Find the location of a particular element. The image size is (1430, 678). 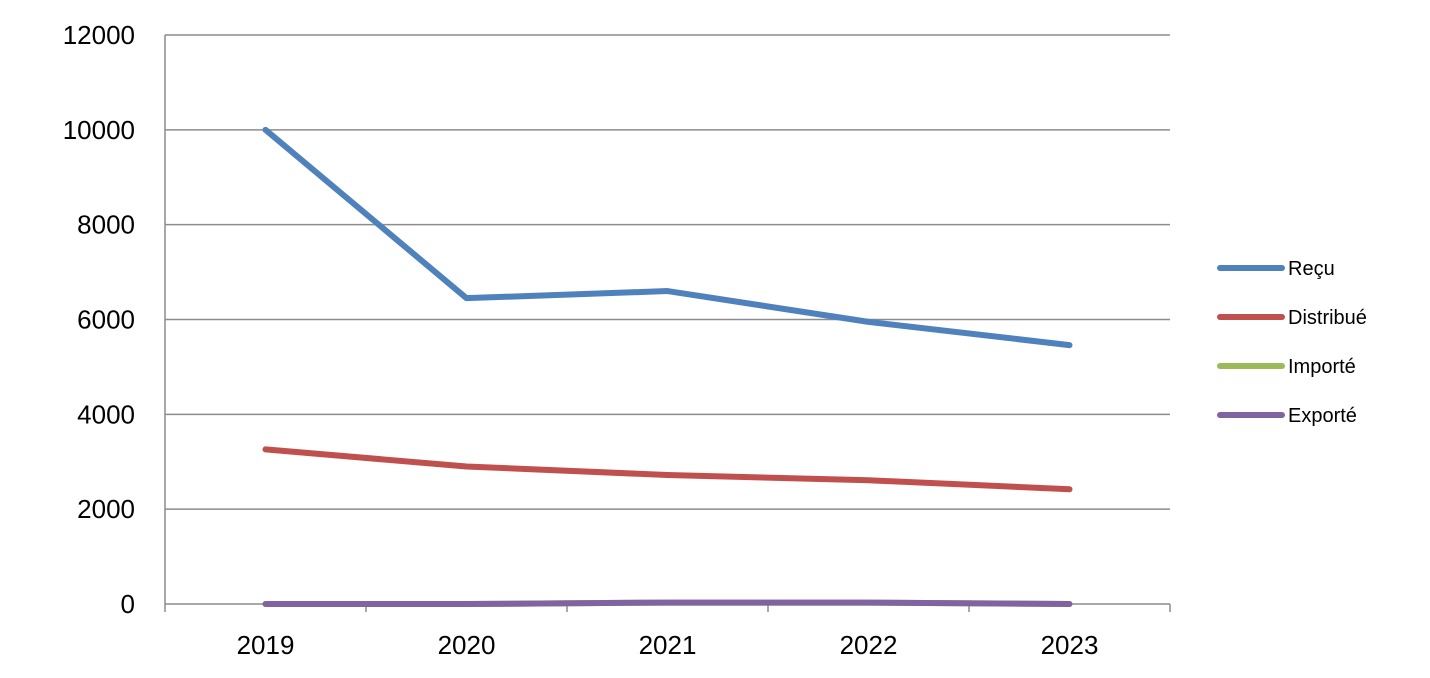

legend-item: Distribué is located at coordinates (1292, 318).